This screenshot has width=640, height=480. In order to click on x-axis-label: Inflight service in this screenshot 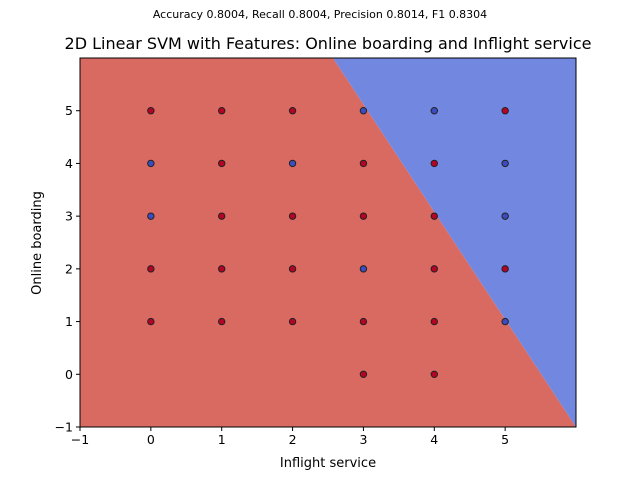, I will do `click(328, 463)`.